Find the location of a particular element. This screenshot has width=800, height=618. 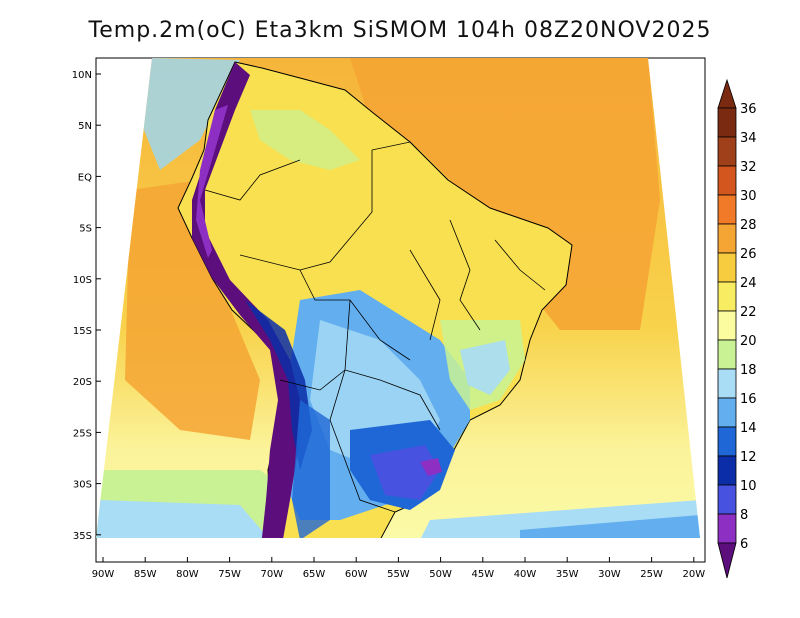

lat-tick-label: 35S is located at coordinates (82, 536).